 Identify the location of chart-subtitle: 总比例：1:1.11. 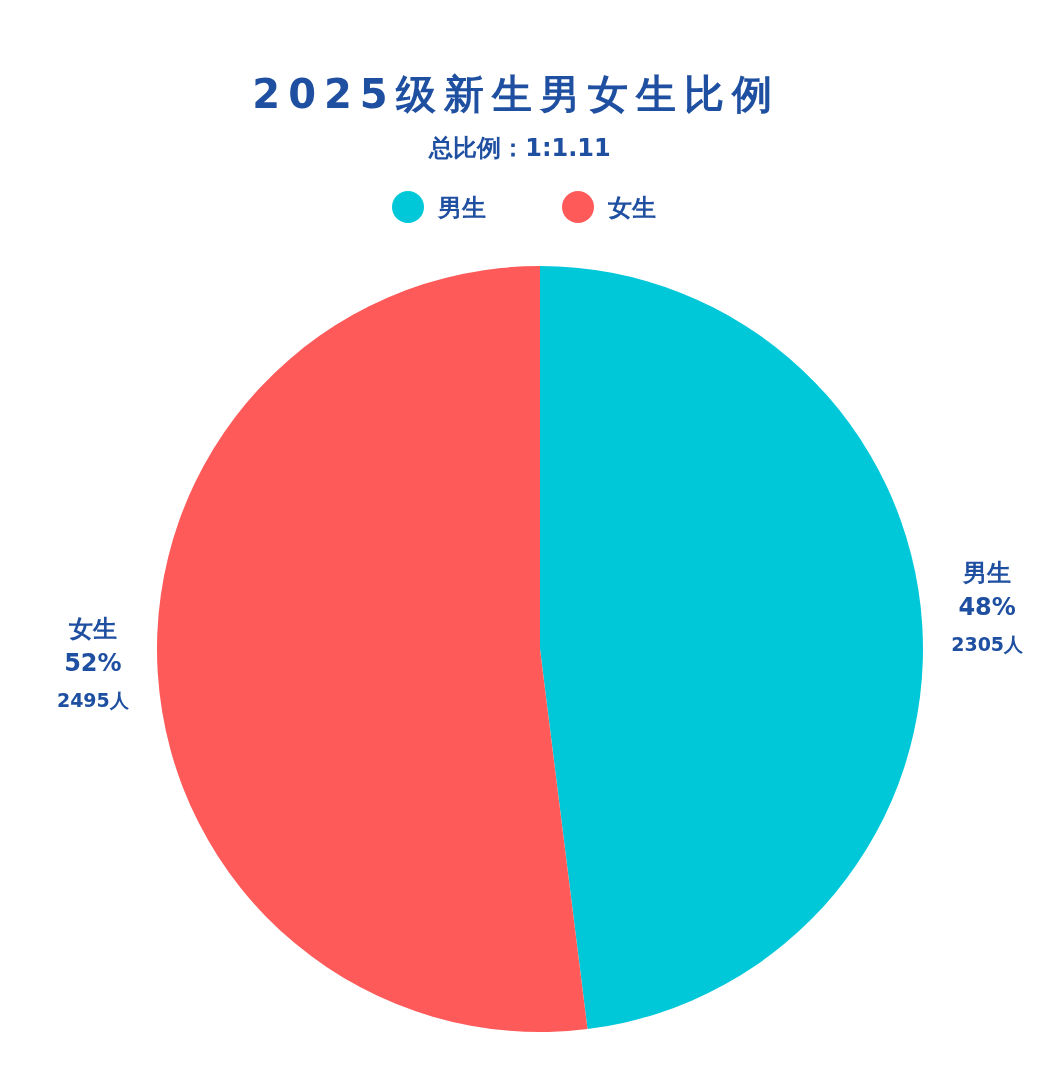
(519, 148).